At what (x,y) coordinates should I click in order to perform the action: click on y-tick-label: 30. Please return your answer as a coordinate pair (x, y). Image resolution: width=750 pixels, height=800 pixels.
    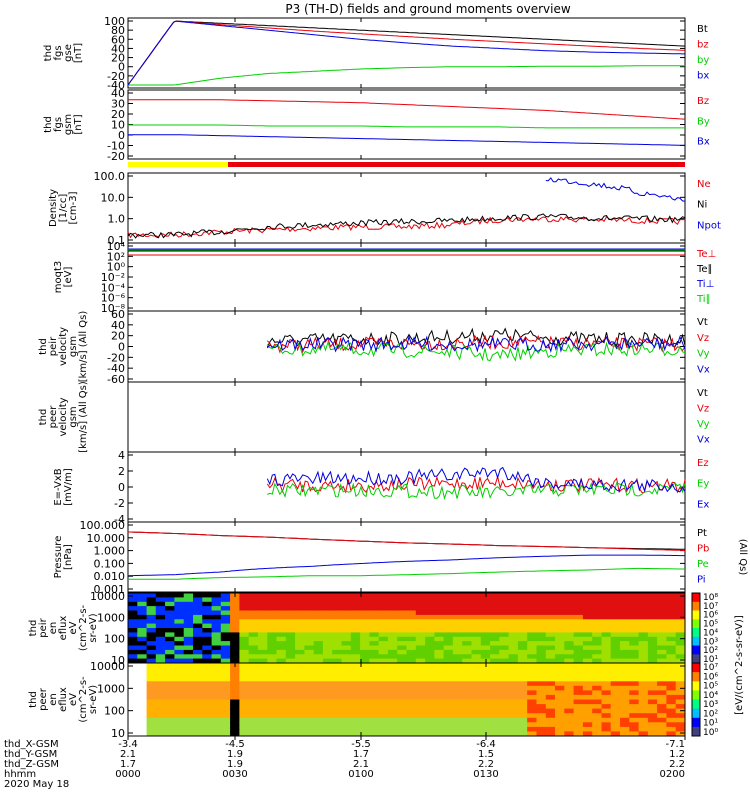
    Looking at the image, I should click on (118, 104).